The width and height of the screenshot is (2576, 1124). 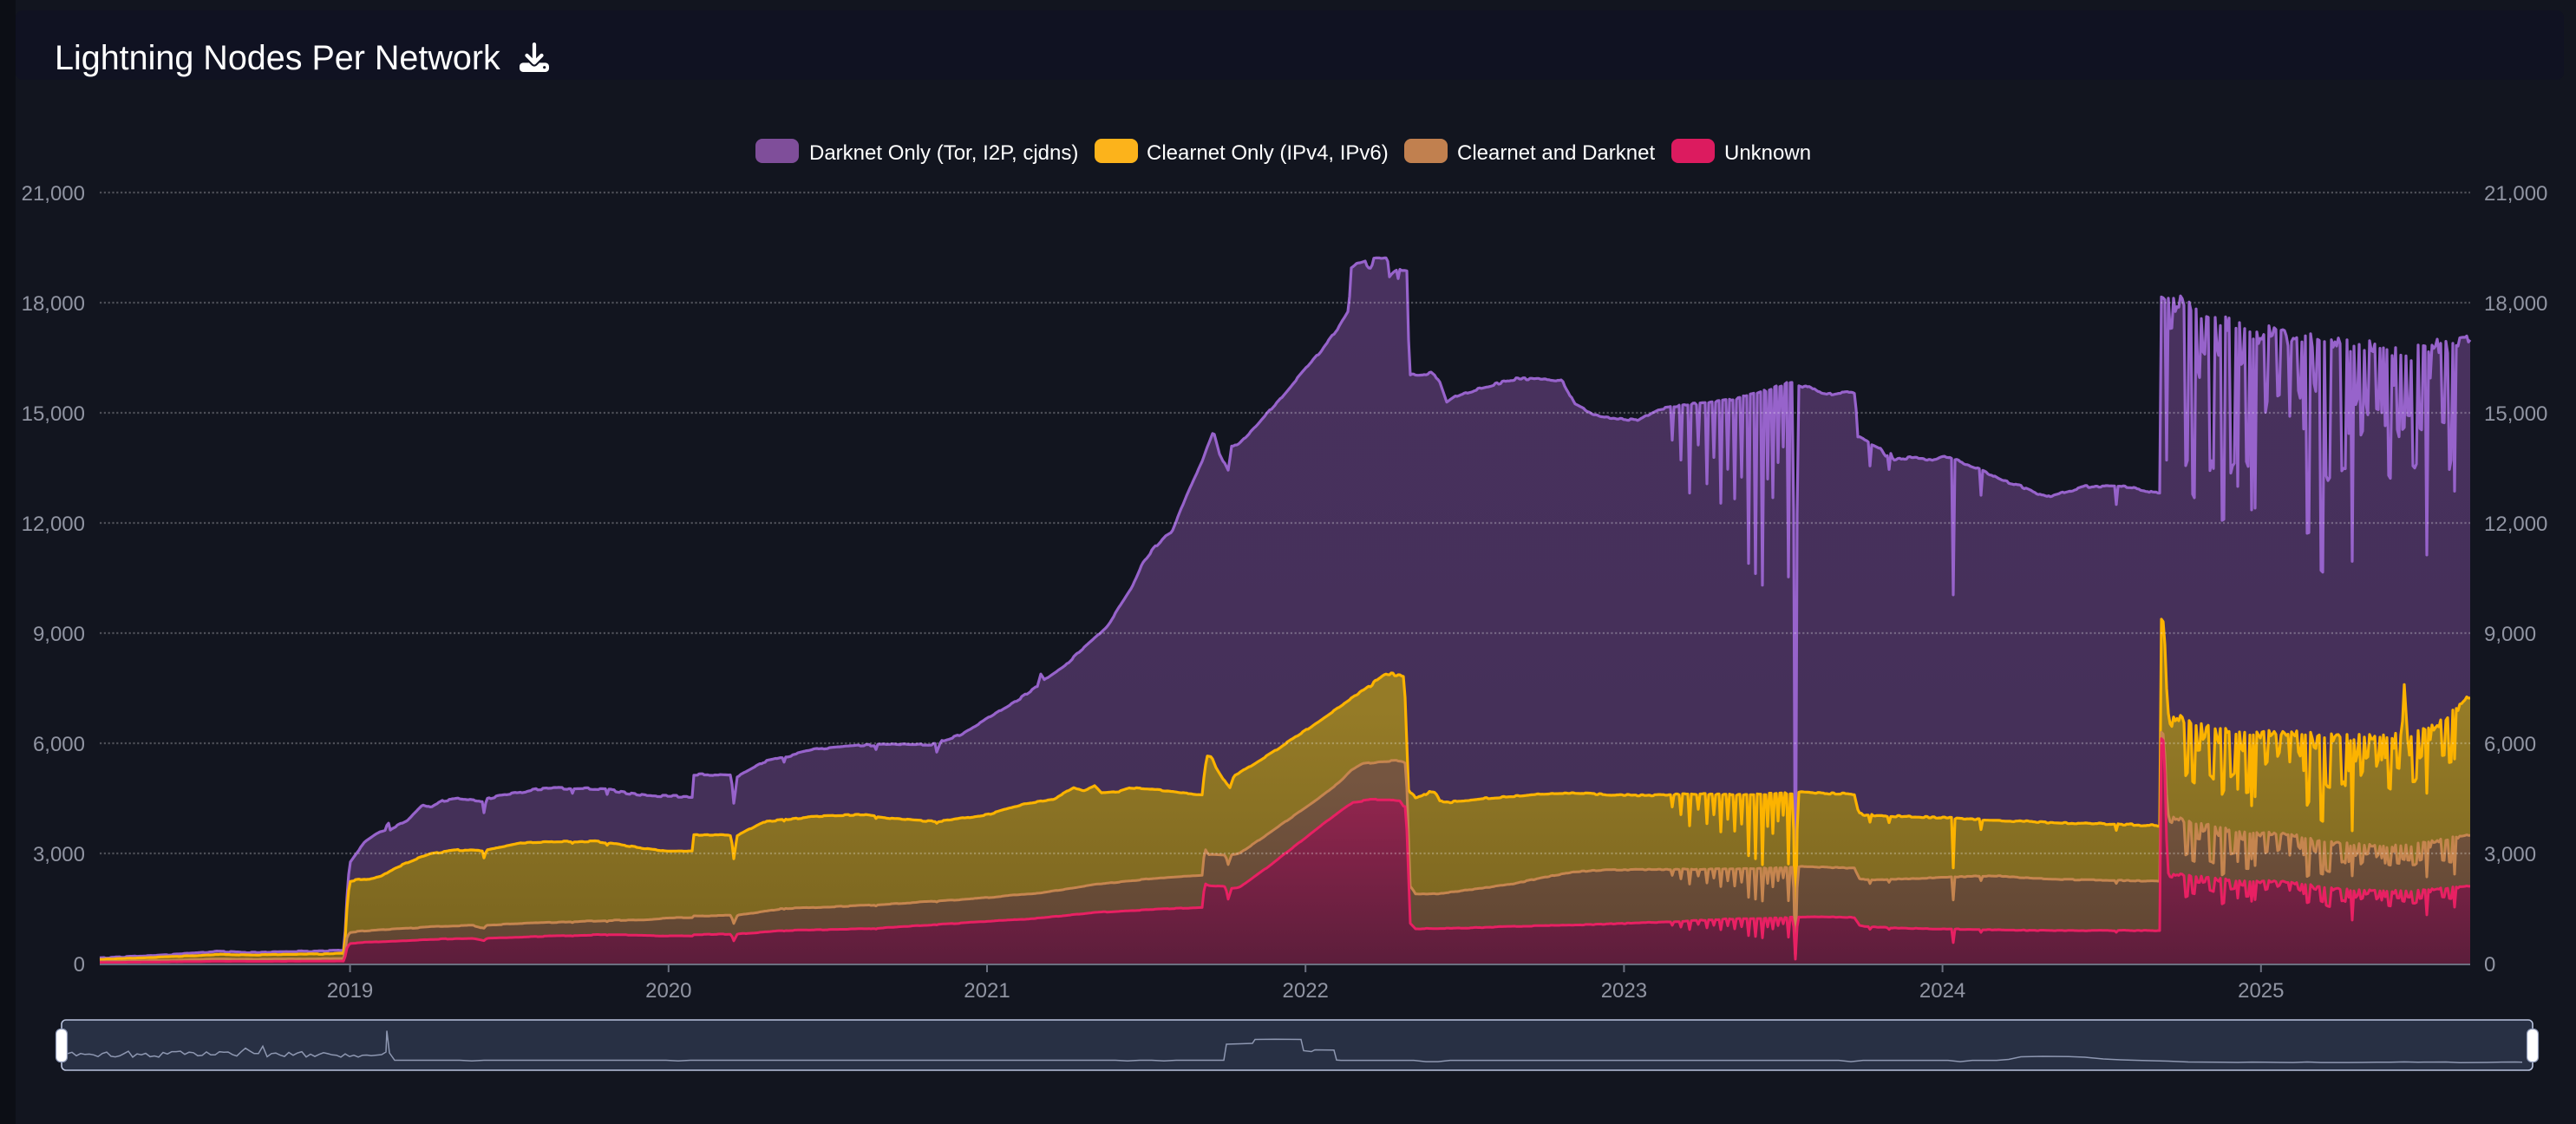 I want to click on svg-text: Clearnet Only (IPv4, IPv6), so click(x=1268, y=153).